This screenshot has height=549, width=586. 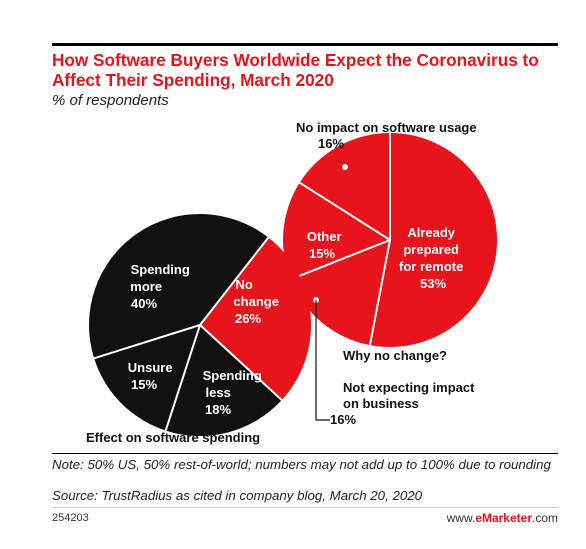 What do you see at coordinates (146, 286) in the screenshot?
I see `label-spending-more-line2: more` at bounding box center [146, 286].